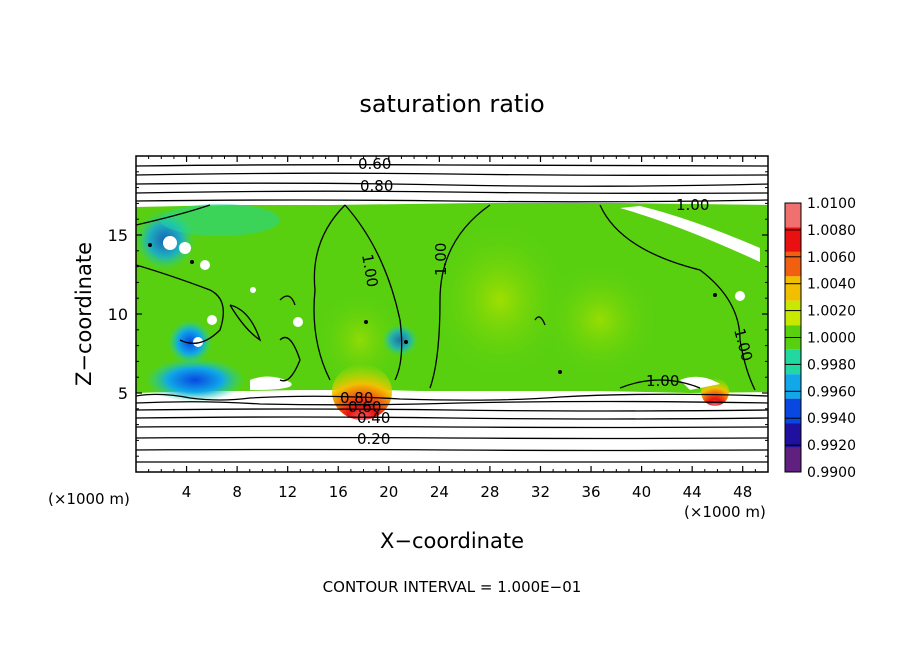 The height and width of the screenshot is (654, 904). Describe the element at coordinates (742, 492) in the screenshot. I see `x-tick-label: 48` at that location.